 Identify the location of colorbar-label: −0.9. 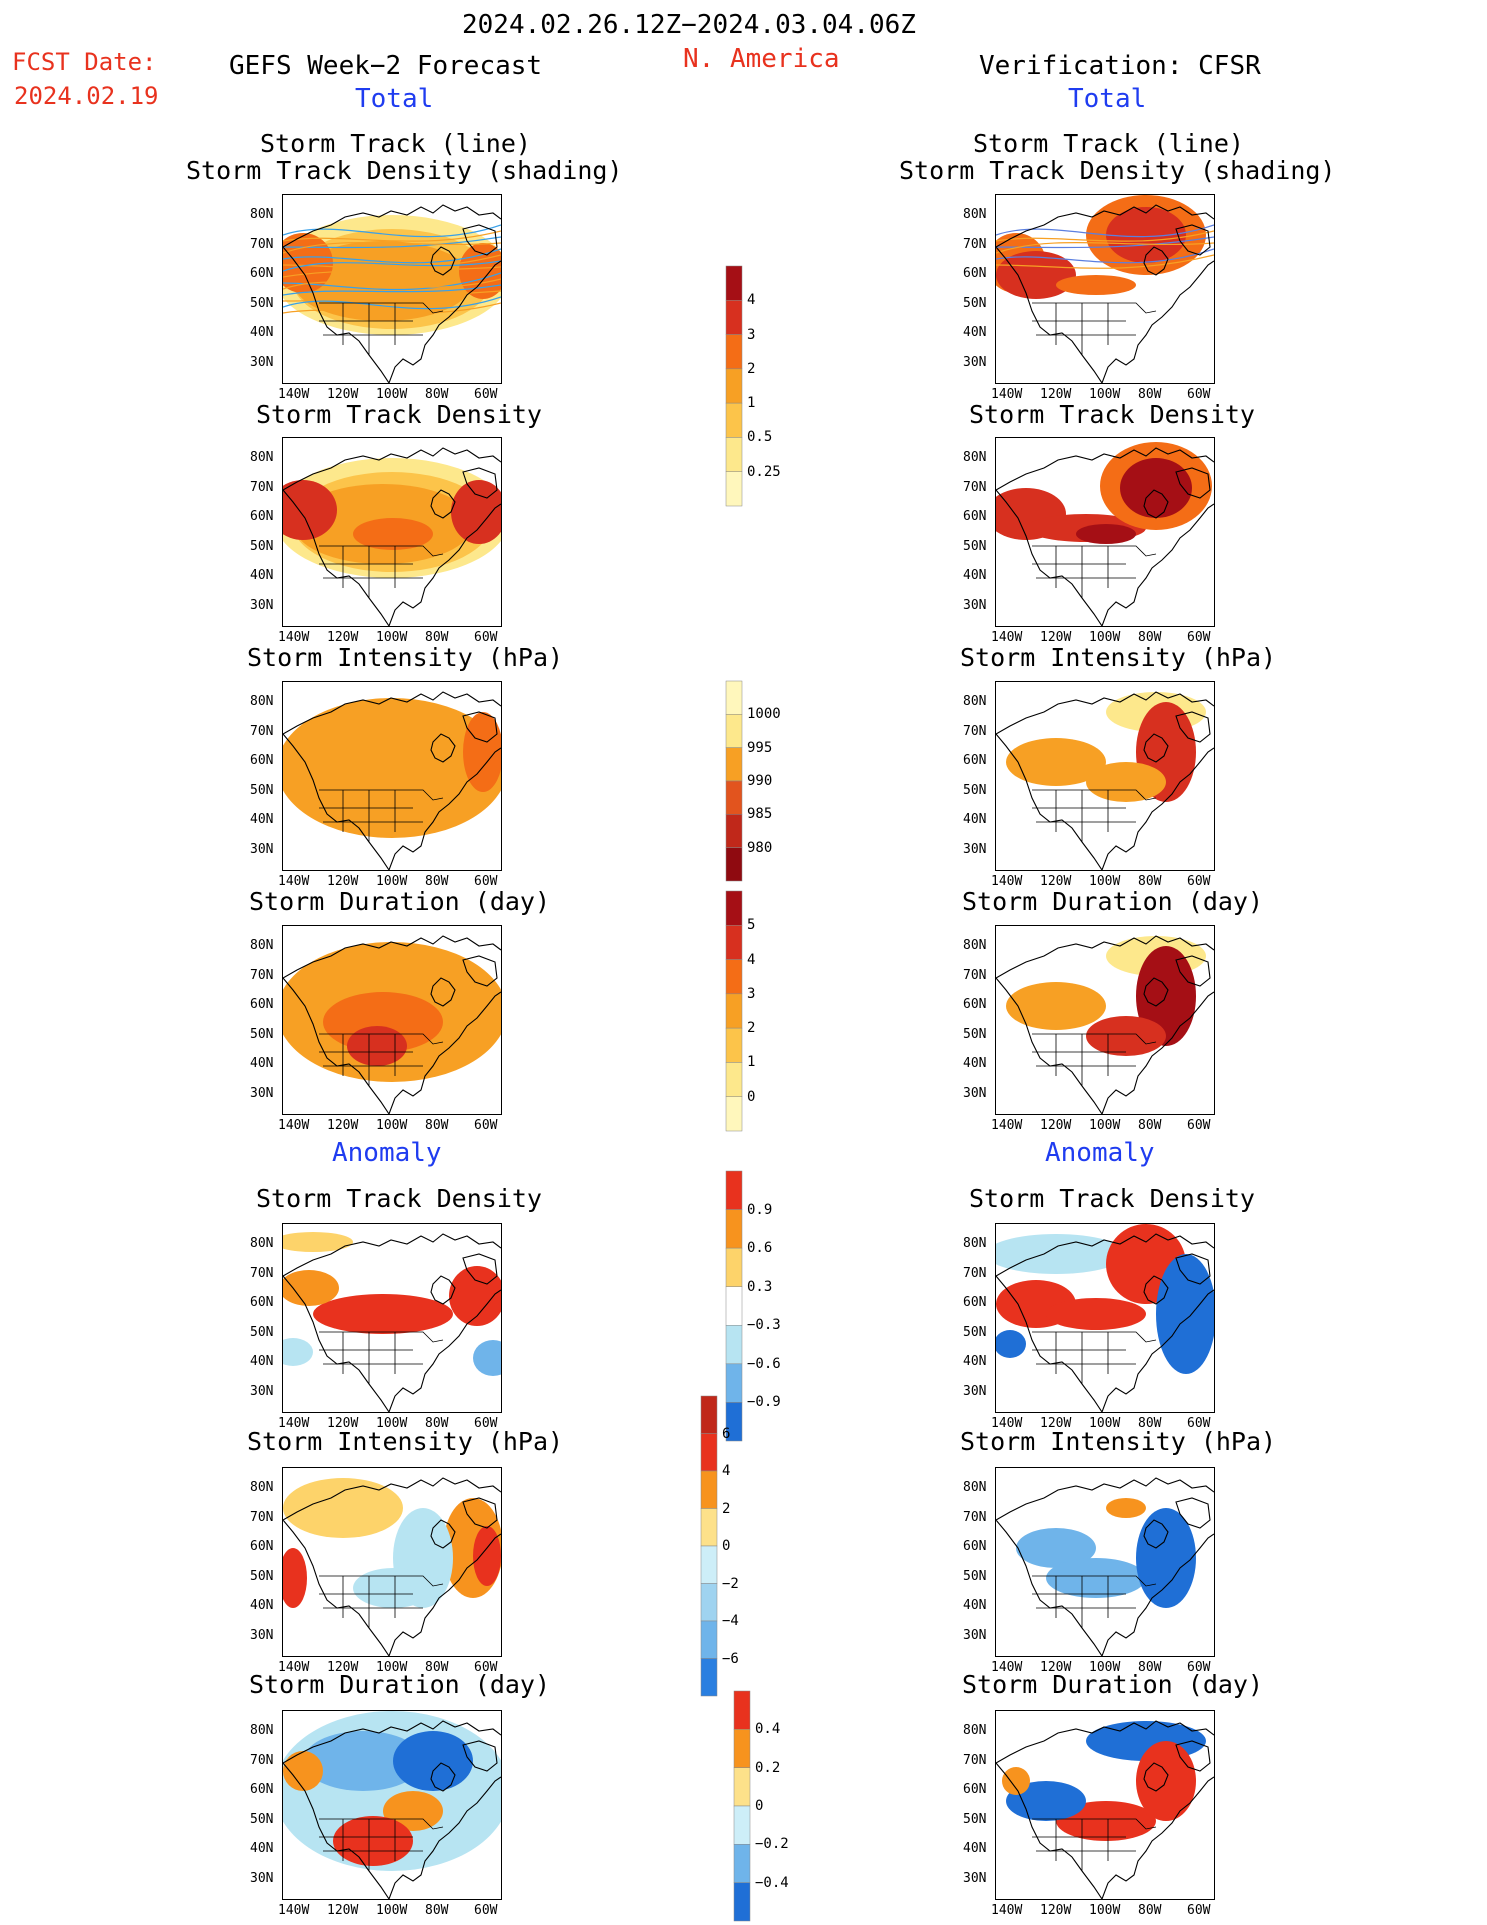
(764, 1402).